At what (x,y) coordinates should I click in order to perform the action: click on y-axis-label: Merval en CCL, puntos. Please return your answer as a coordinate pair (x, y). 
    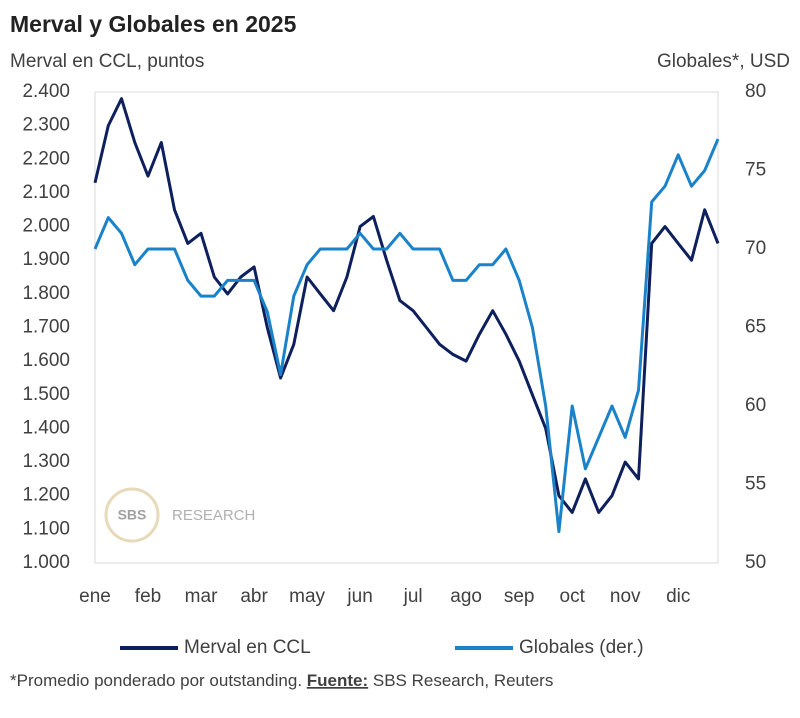
    Looking at the image, I should click on (107, 61).